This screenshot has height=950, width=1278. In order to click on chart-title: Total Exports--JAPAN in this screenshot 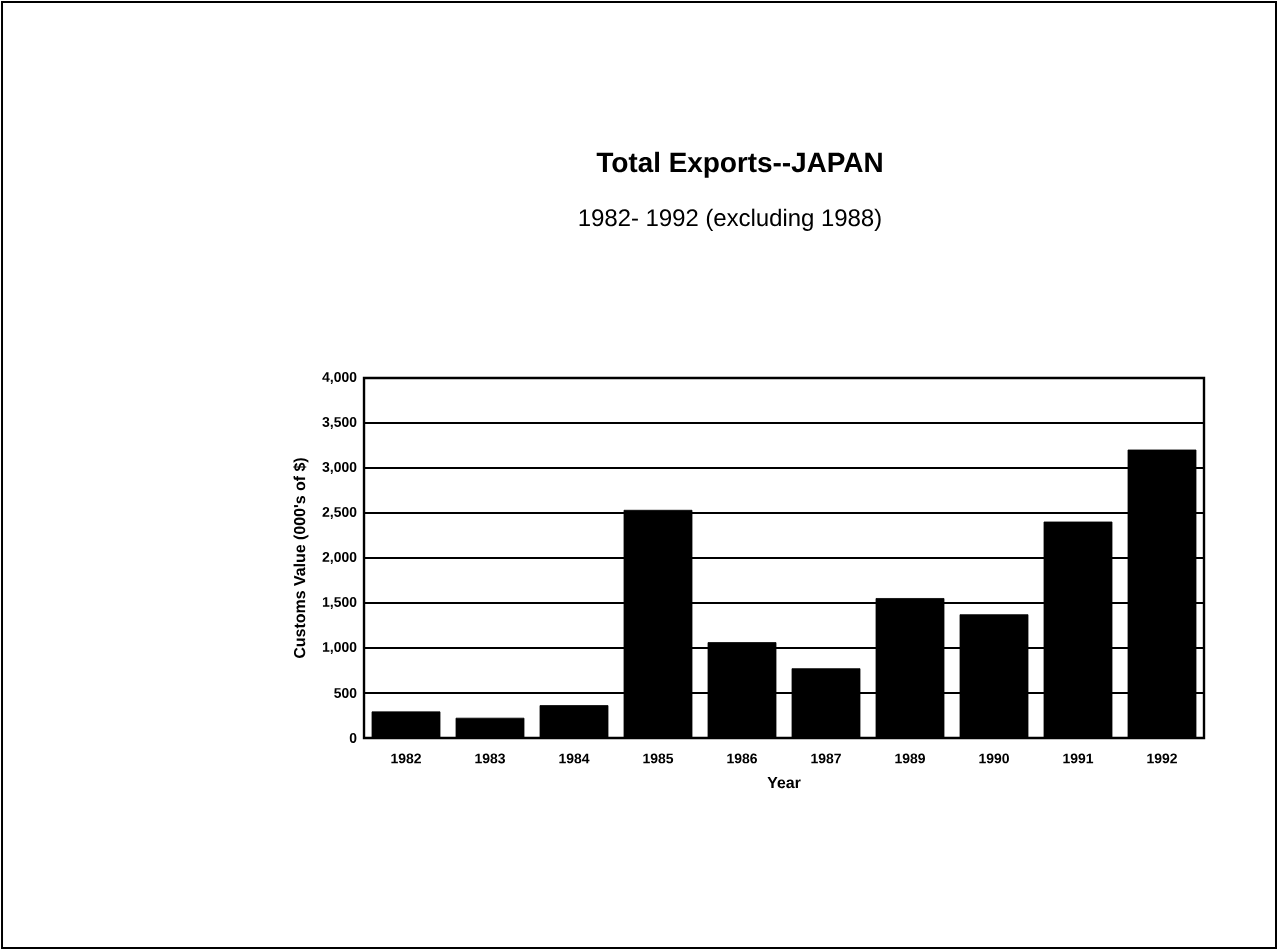, I will do `click(739, 164)`.